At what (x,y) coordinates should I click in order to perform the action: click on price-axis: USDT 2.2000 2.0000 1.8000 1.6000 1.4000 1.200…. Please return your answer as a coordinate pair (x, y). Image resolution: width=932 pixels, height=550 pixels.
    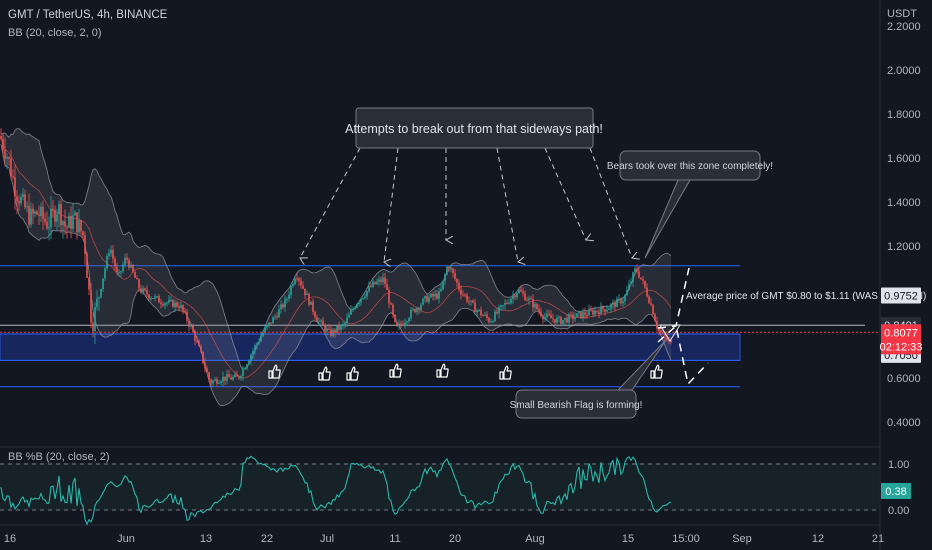
    Looking at the image, I should click on (904, 218).